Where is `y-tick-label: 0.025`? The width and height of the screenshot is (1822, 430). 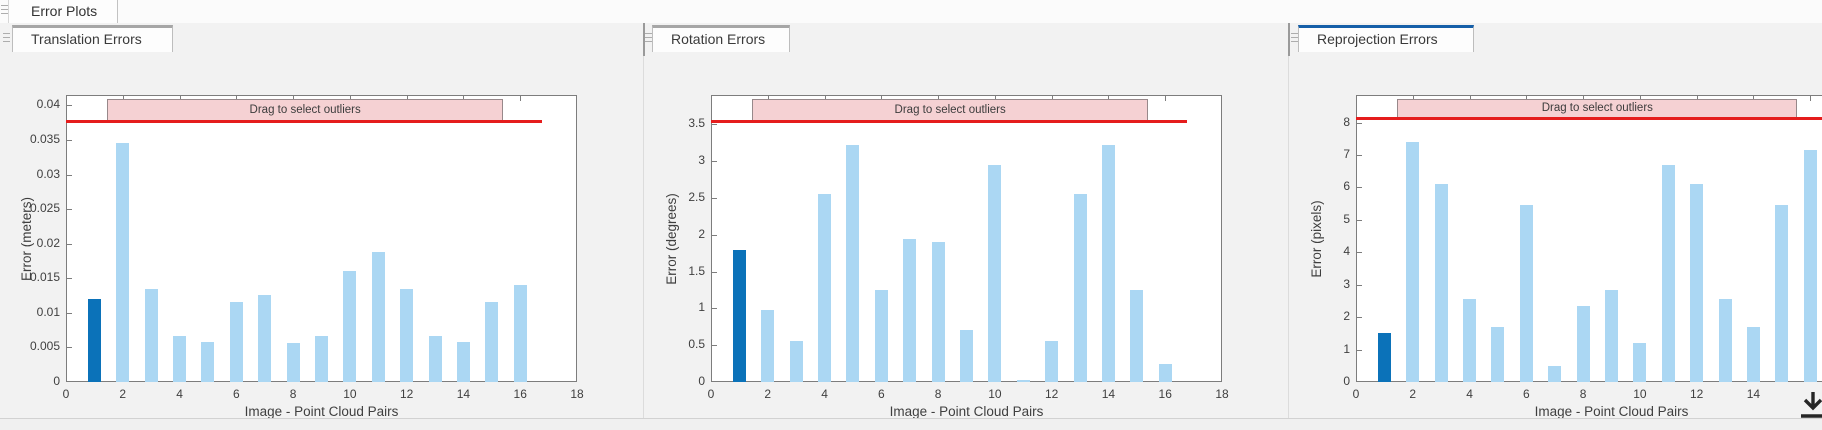 y-tick-label: 0.025 is located at coordinates (44, 208).